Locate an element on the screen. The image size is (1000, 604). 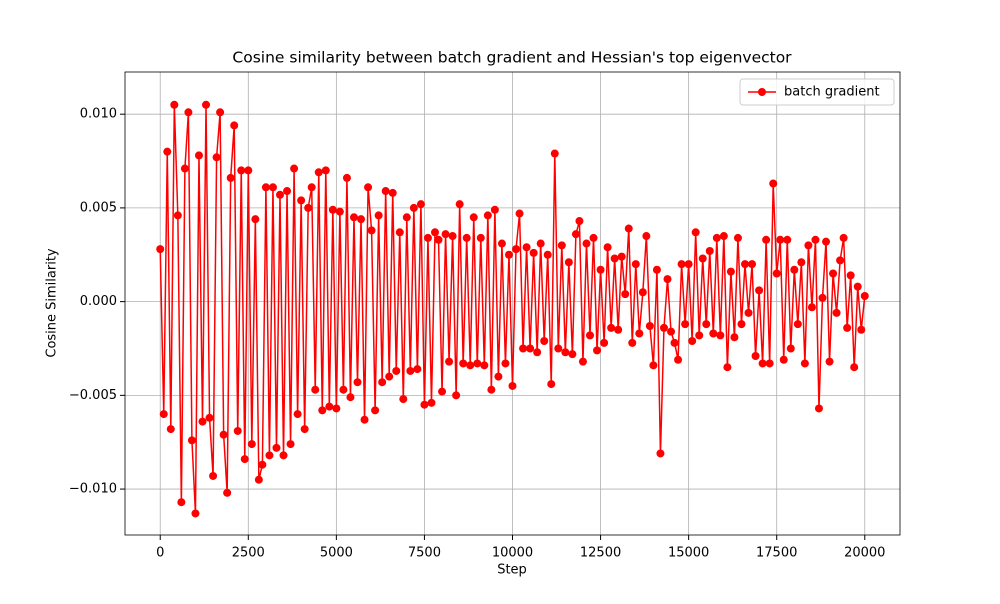
y-tick-label: 0.010 is located at coordinates (98, 114).